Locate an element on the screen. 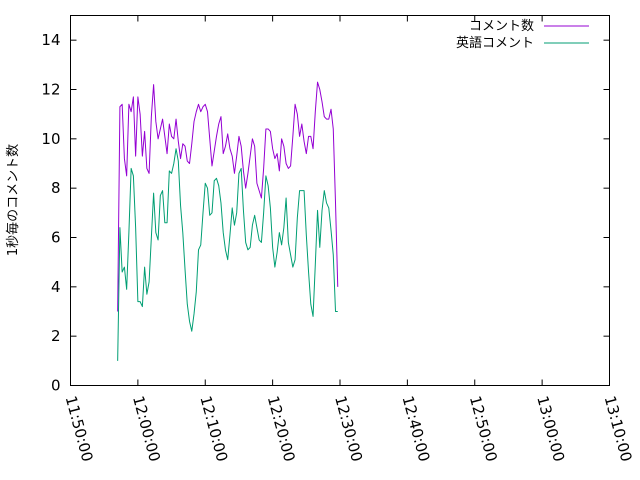 The image size is (640, 480). y-tick-label: 4 is located at coordinates (56, 287).